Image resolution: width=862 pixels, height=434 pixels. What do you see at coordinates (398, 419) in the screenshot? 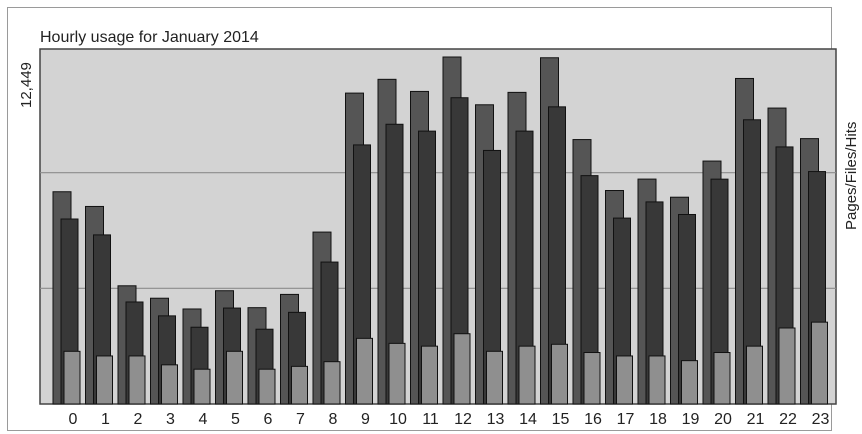
I see `x-tick-label: 10` at bounding box center [398, 419].